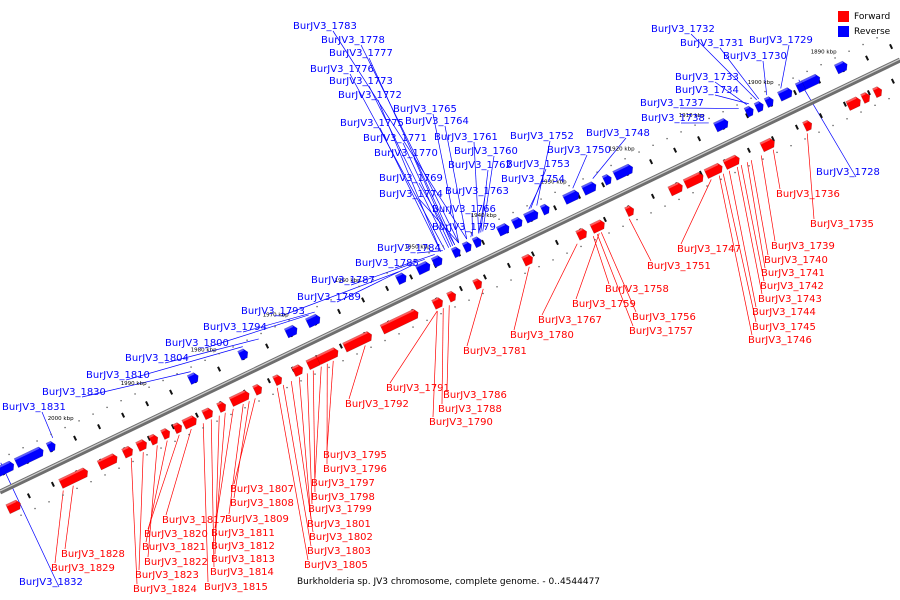 The width and height of the screenshot is (900, 600). I want to click on scale-tick-label: 1950 kbp, so click(418, 248).